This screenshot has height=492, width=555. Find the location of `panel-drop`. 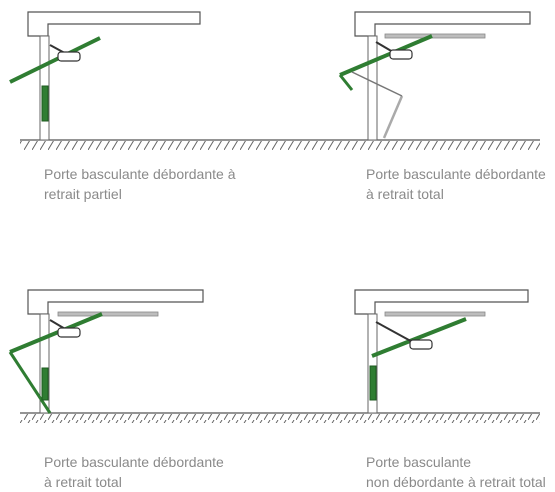

panel-drop is located at coordinates (346, 82).